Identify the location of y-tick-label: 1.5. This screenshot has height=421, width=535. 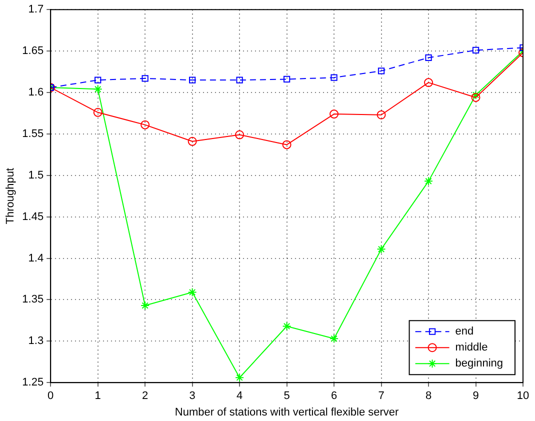
(36, 175).